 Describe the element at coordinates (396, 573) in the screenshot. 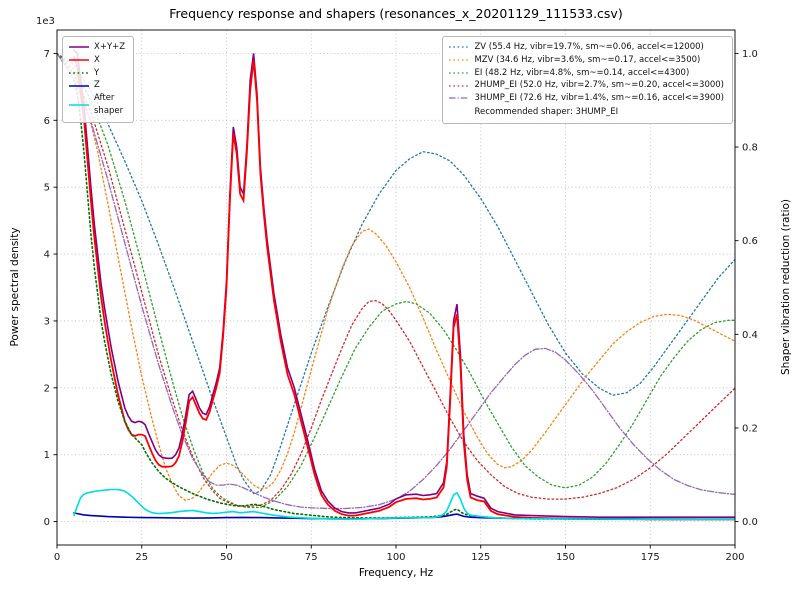

I see `x-axis-label: Frequency, Hz` at that location.